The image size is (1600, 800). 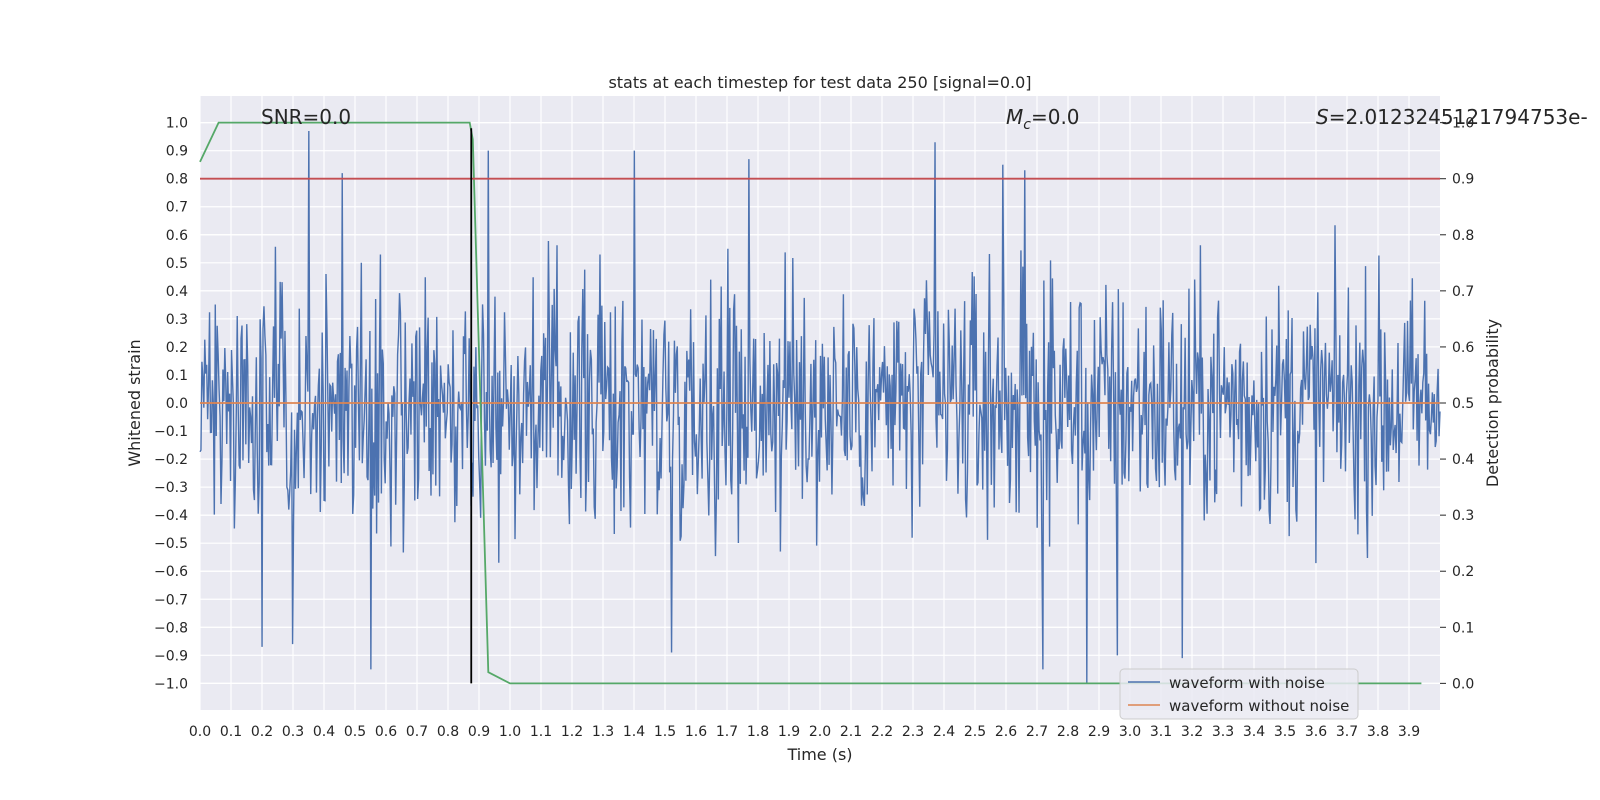 I want to click on y-tick-label: −0.1, so click(x=171, y=432).